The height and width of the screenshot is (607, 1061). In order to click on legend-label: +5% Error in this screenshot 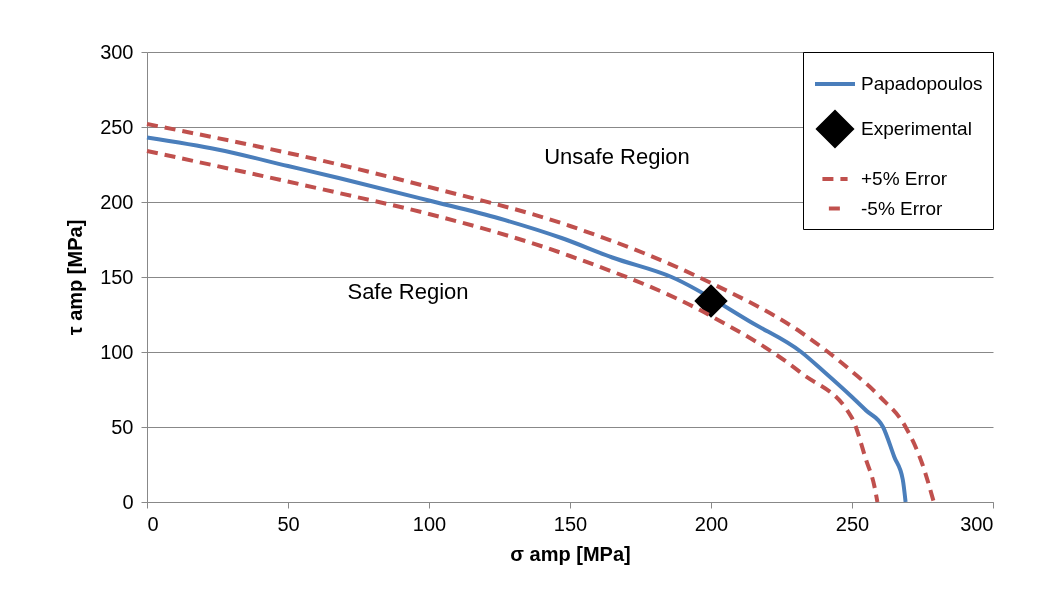, I will do `click(904, 178)`.